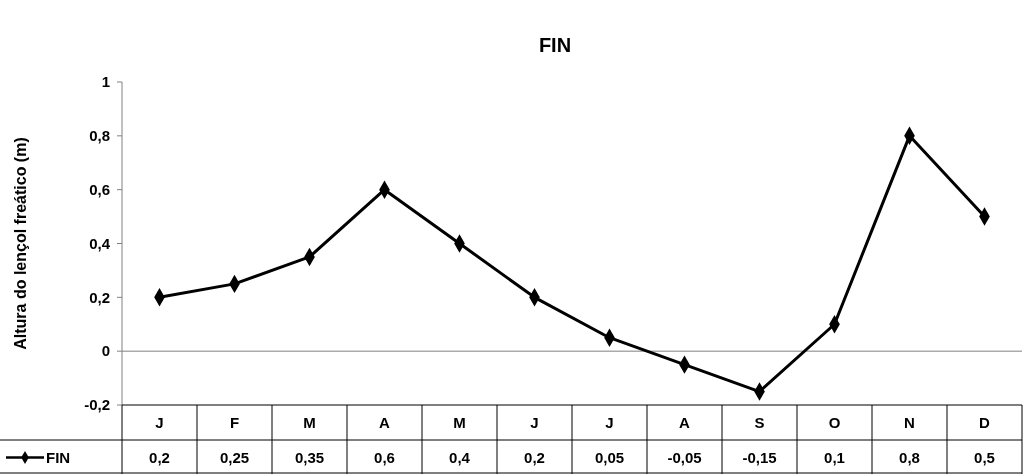 Image resolution: width=1026 pixels, height=474 pixels. Describe the element at coordinates (234, 422) in the screenshot. I see `x-tick-label: F` at that location.